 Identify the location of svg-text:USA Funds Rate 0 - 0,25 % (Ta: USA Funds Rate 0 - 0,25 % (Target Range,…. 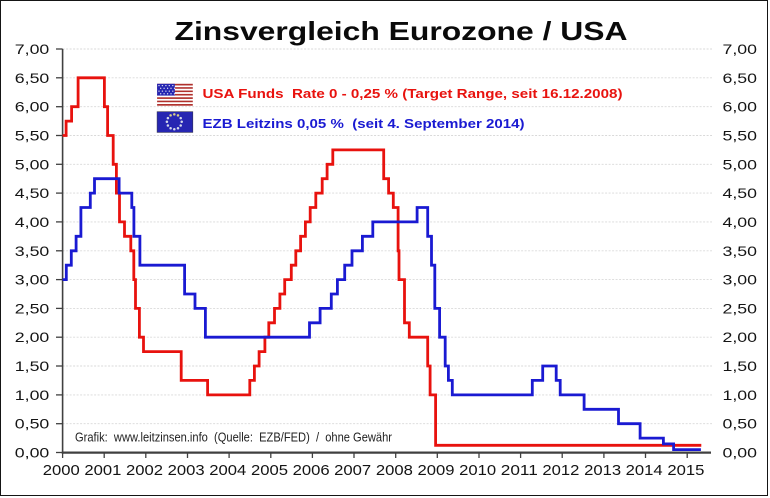
(413, 94).